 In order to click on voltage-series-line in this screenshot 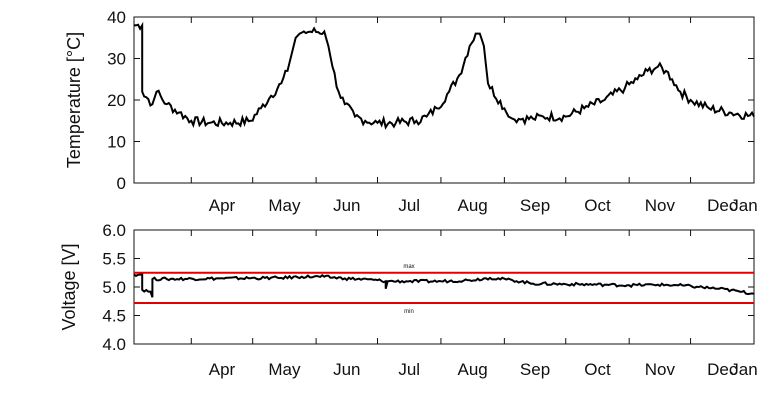, I will do `click(444, 285)`.